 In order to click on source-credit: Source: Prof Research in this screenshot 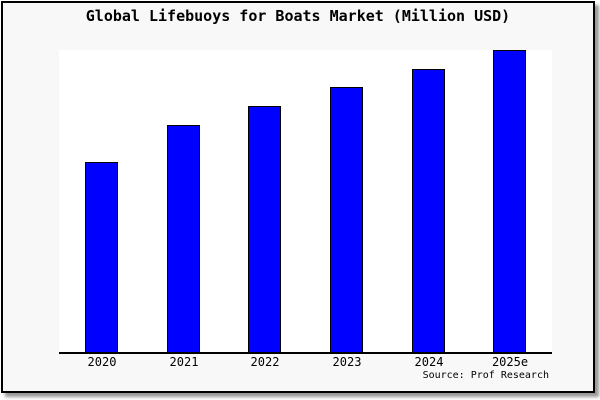, I will do `click(485, 375)`.